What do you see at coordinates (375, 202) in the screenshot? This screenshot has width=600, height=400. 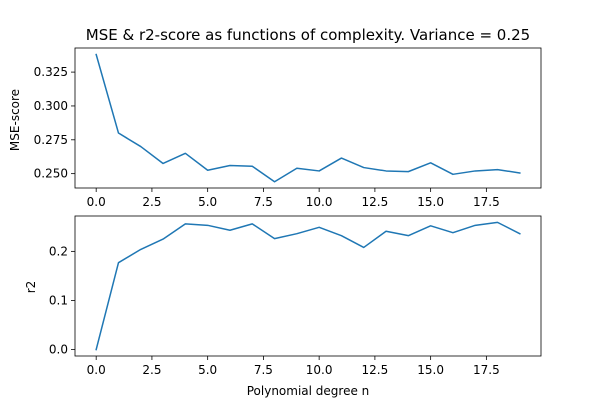 I see `mse-x-tick-label: 12.5` at bounding box center [375, 202].